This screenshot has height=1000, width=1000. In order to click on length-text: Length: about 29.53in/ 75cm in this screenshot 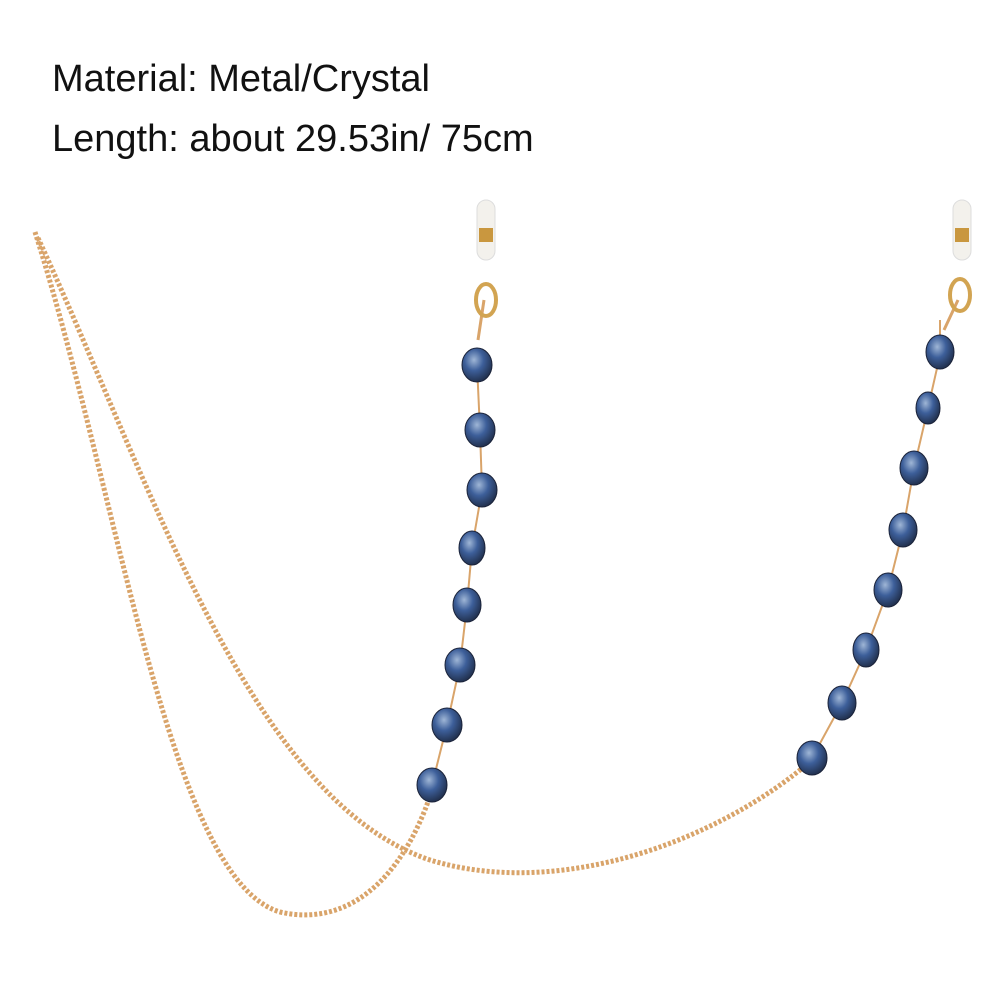, I will do `click(293, 139)`.